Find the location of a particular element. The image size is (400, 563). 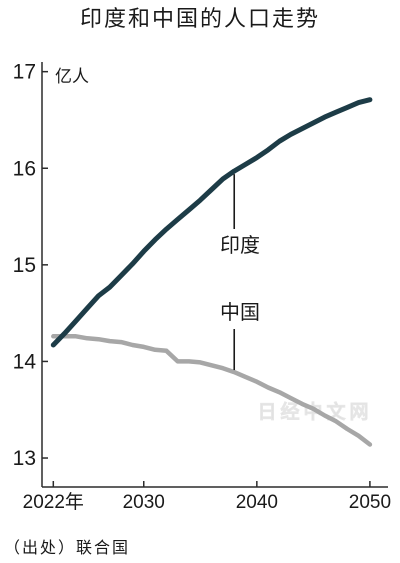

x-tick-label: 2040 is located at coordinates (257, 502).